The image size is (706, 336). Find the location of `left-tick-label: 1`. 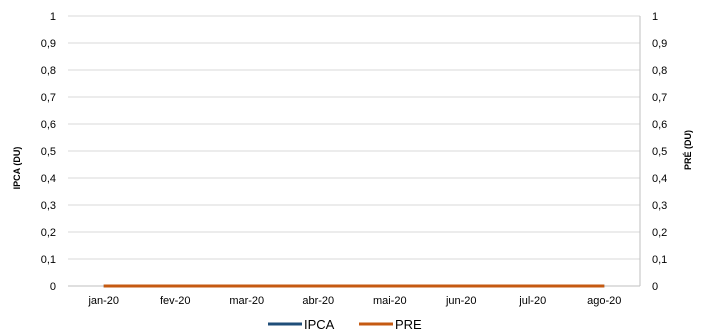

left-tick-label: 1 is located at coordinates (53, 17).